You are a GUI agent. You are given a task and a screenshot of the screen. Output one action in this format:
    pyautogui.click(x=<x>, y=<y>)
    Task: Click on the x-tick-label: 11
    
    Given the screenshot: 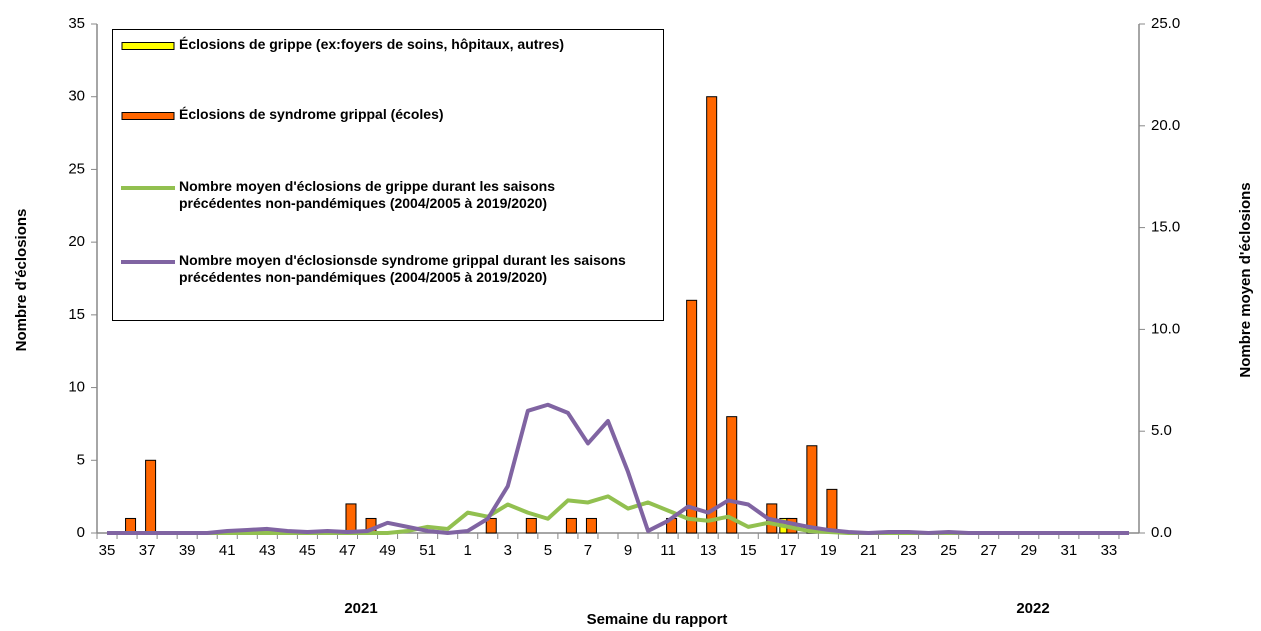 What is the action you would take?
    pyautogui.click(x=668, y=550)
    